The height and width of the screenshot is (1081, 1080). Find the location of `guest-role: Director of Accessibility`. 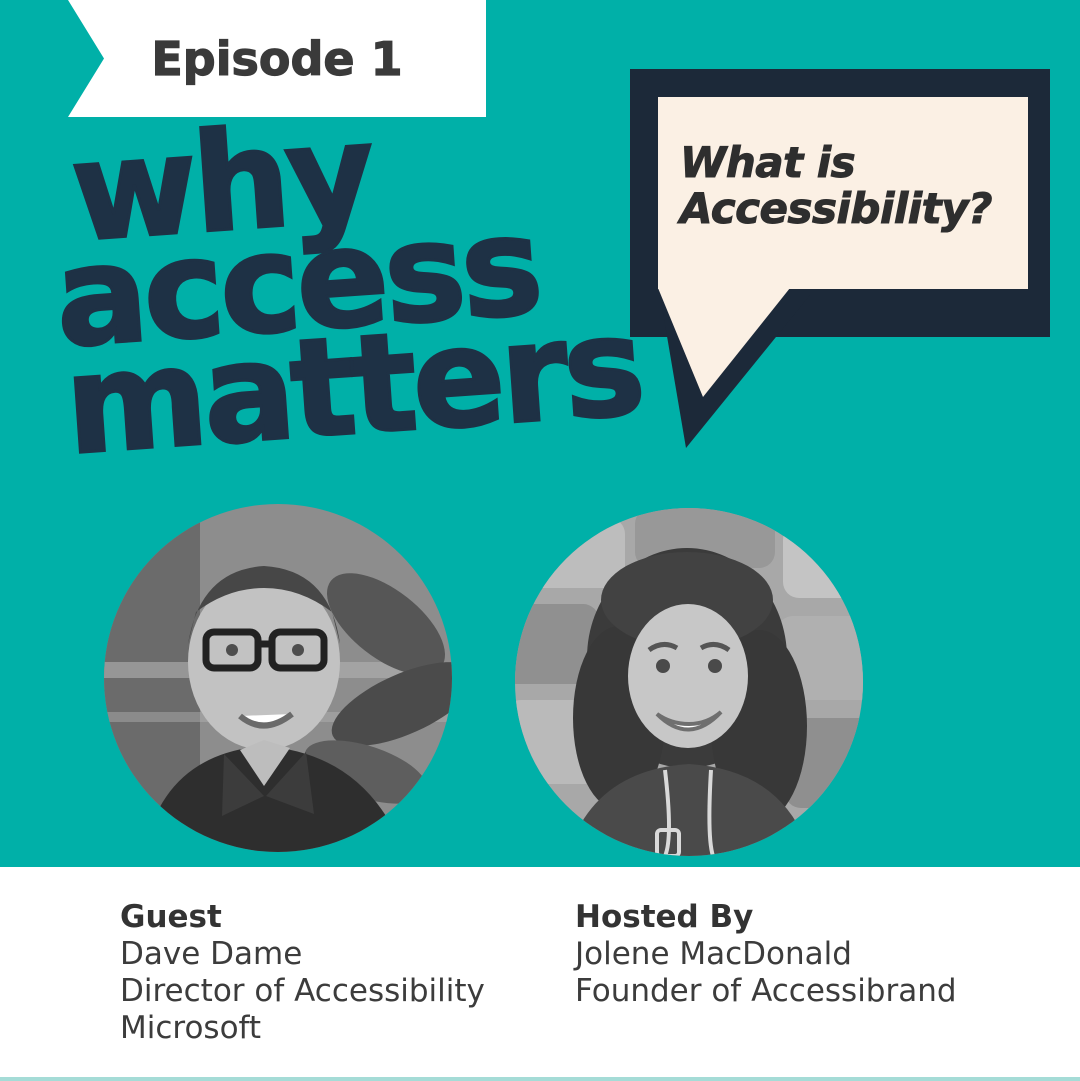

guest-role: Director of Accessibility is located at coordinates (302, 991).